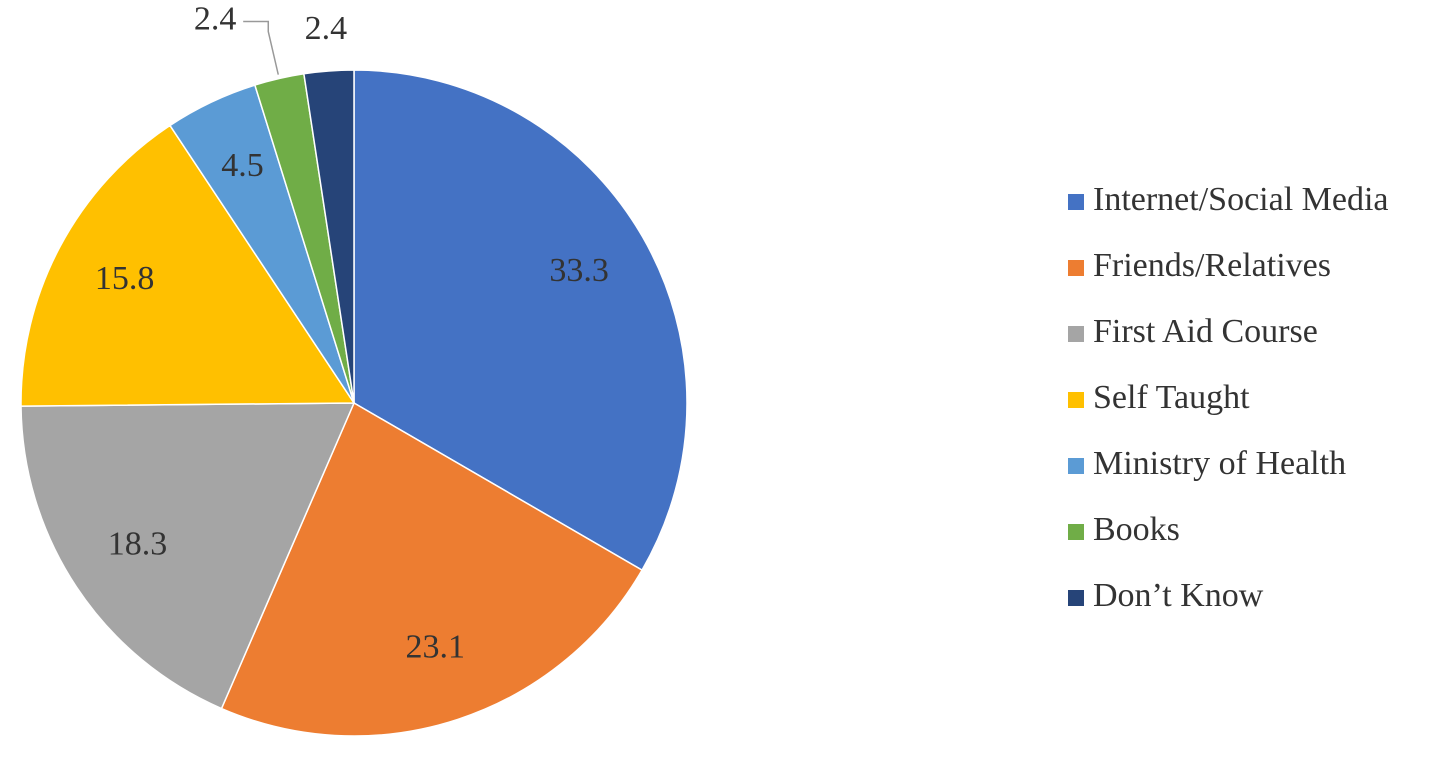 This screenshot has width=1431, height=757. What do you see at coordinates (435, 647) in the screenshot?
I see `data-label: 23.1` at bounding box center [435, 647].